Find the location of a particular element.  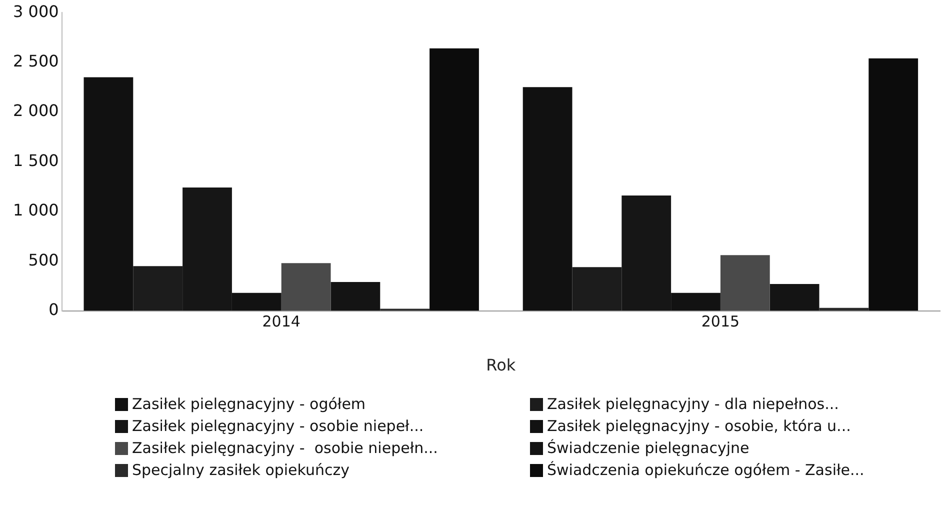

y-tick-label: 1 000 is located at coordinates (35, 210).